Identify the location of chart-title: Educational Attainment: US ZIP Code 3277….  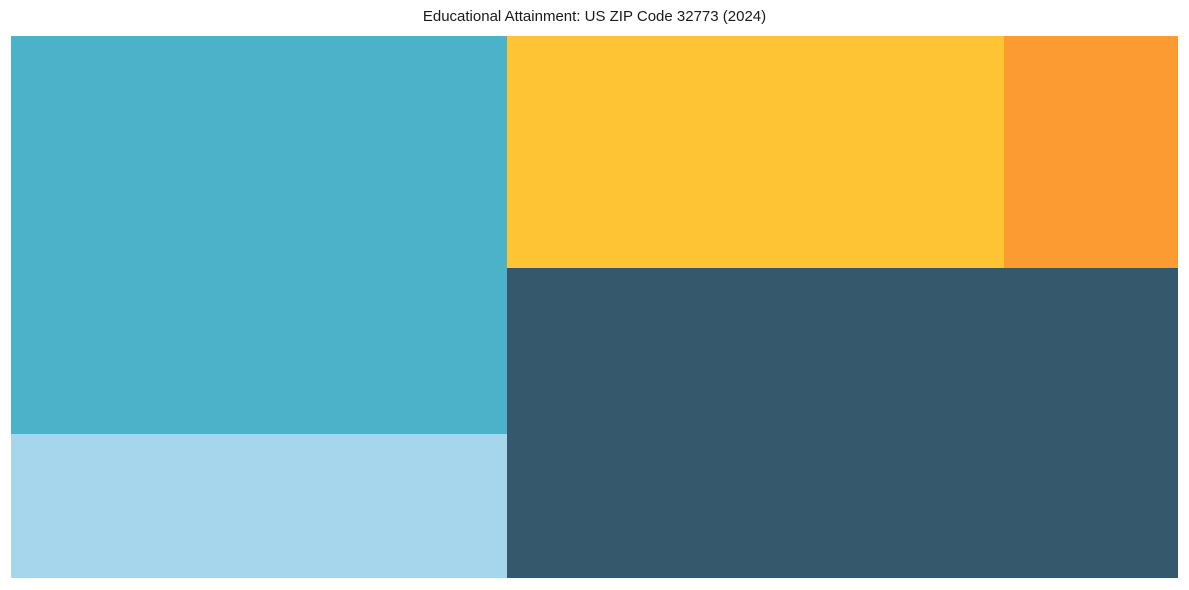
(594, 16).